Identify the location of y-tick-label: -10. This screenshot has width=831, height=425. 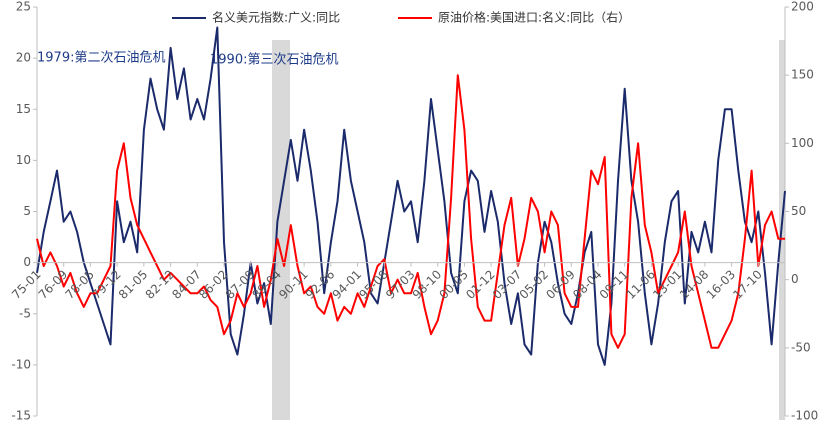
(21, 364).